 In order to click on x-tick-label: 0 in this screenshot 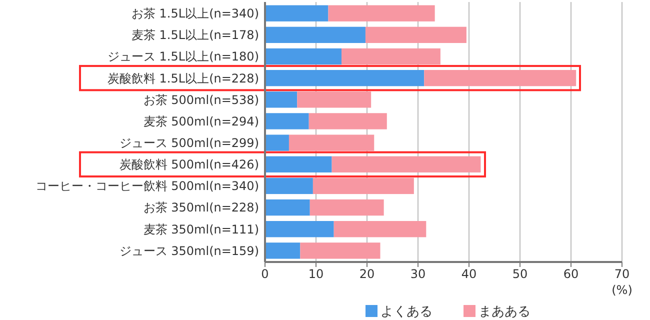, I will do `click(265, 274)`.